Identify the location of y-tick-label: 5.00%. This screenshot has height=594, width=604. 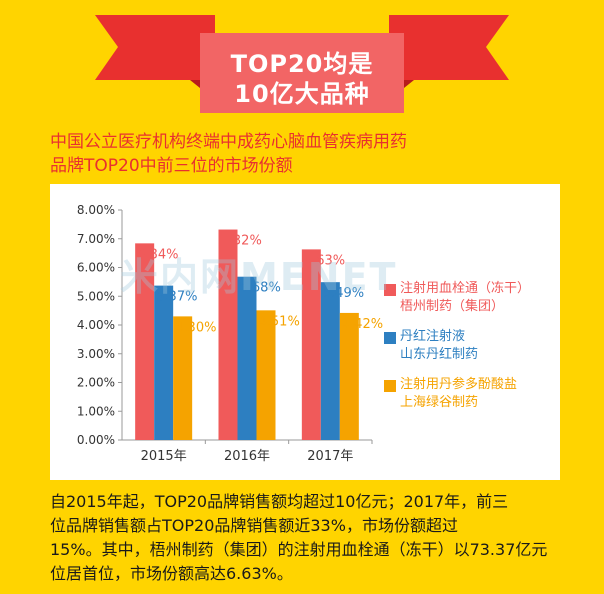
(96, 296).